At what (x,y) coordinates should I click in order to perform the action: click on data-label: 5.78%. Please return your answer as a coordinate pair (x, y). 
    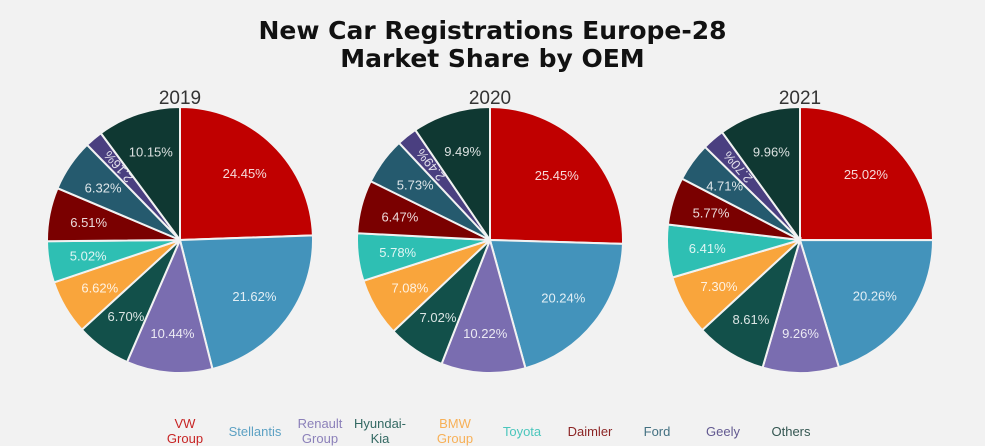
    Looking at the image, I should click on (397, 252).